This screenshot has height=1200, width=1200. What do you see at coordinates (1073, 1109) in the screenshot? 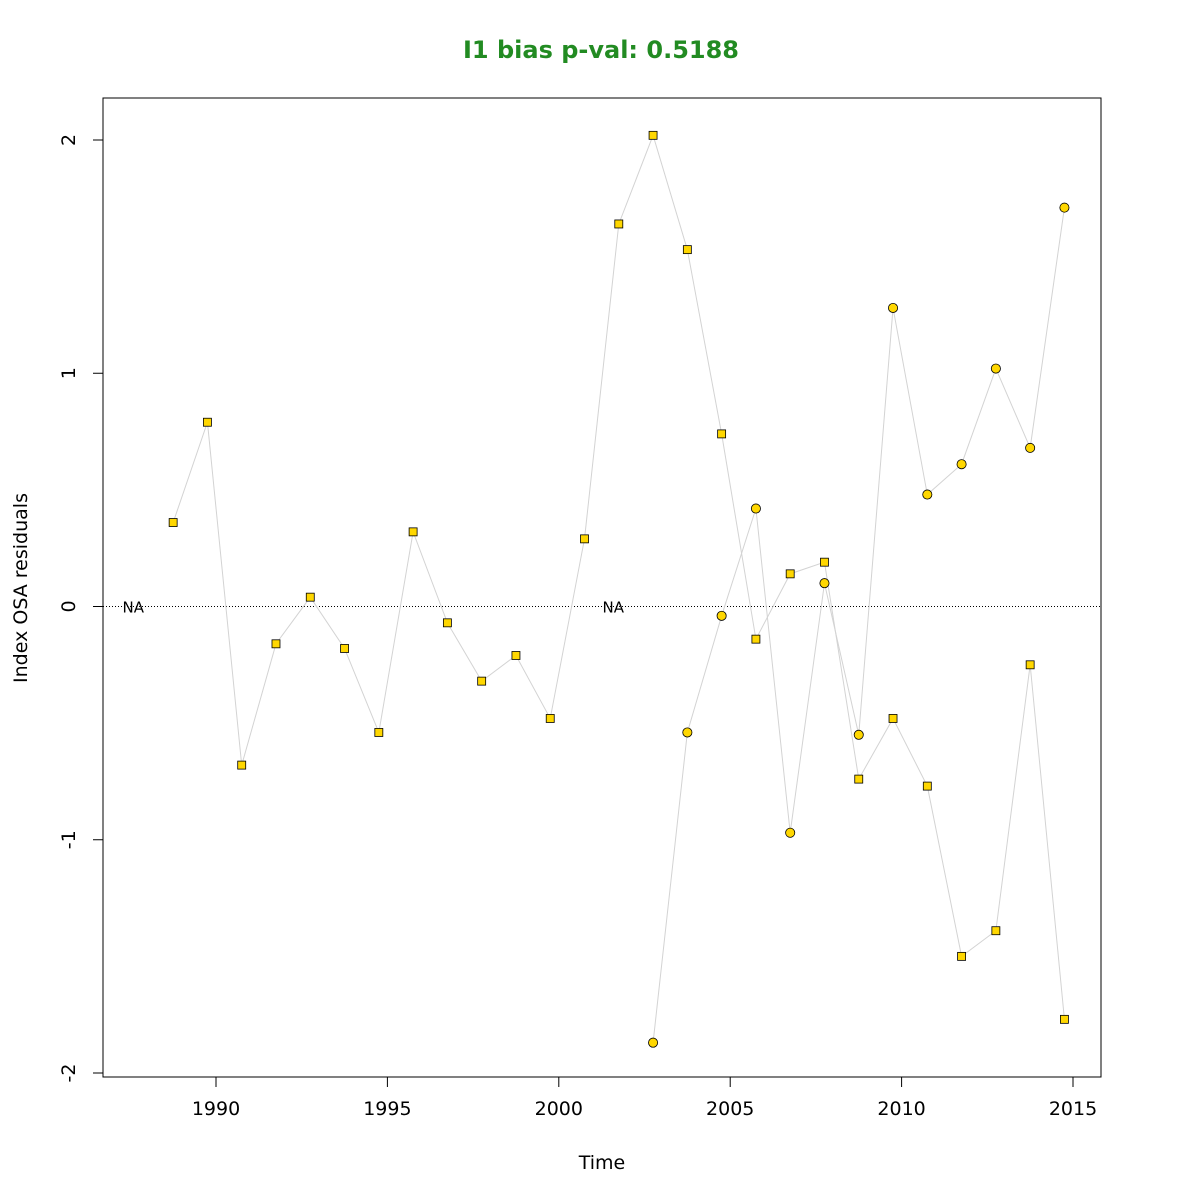
I see `x-tick-label: 2015` at bounding box center [1073, 1109].